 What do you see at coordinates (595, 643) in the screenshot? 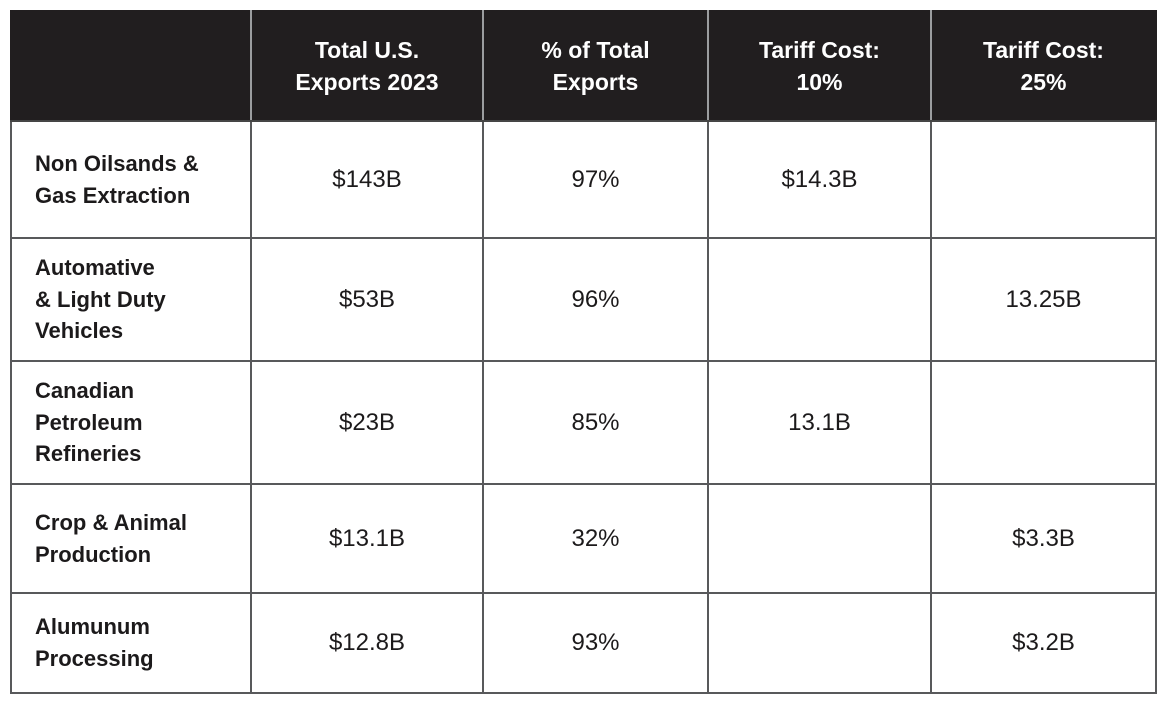
I see `data-cell-pct-of-total: 93%` at bounding box center [595, 643].